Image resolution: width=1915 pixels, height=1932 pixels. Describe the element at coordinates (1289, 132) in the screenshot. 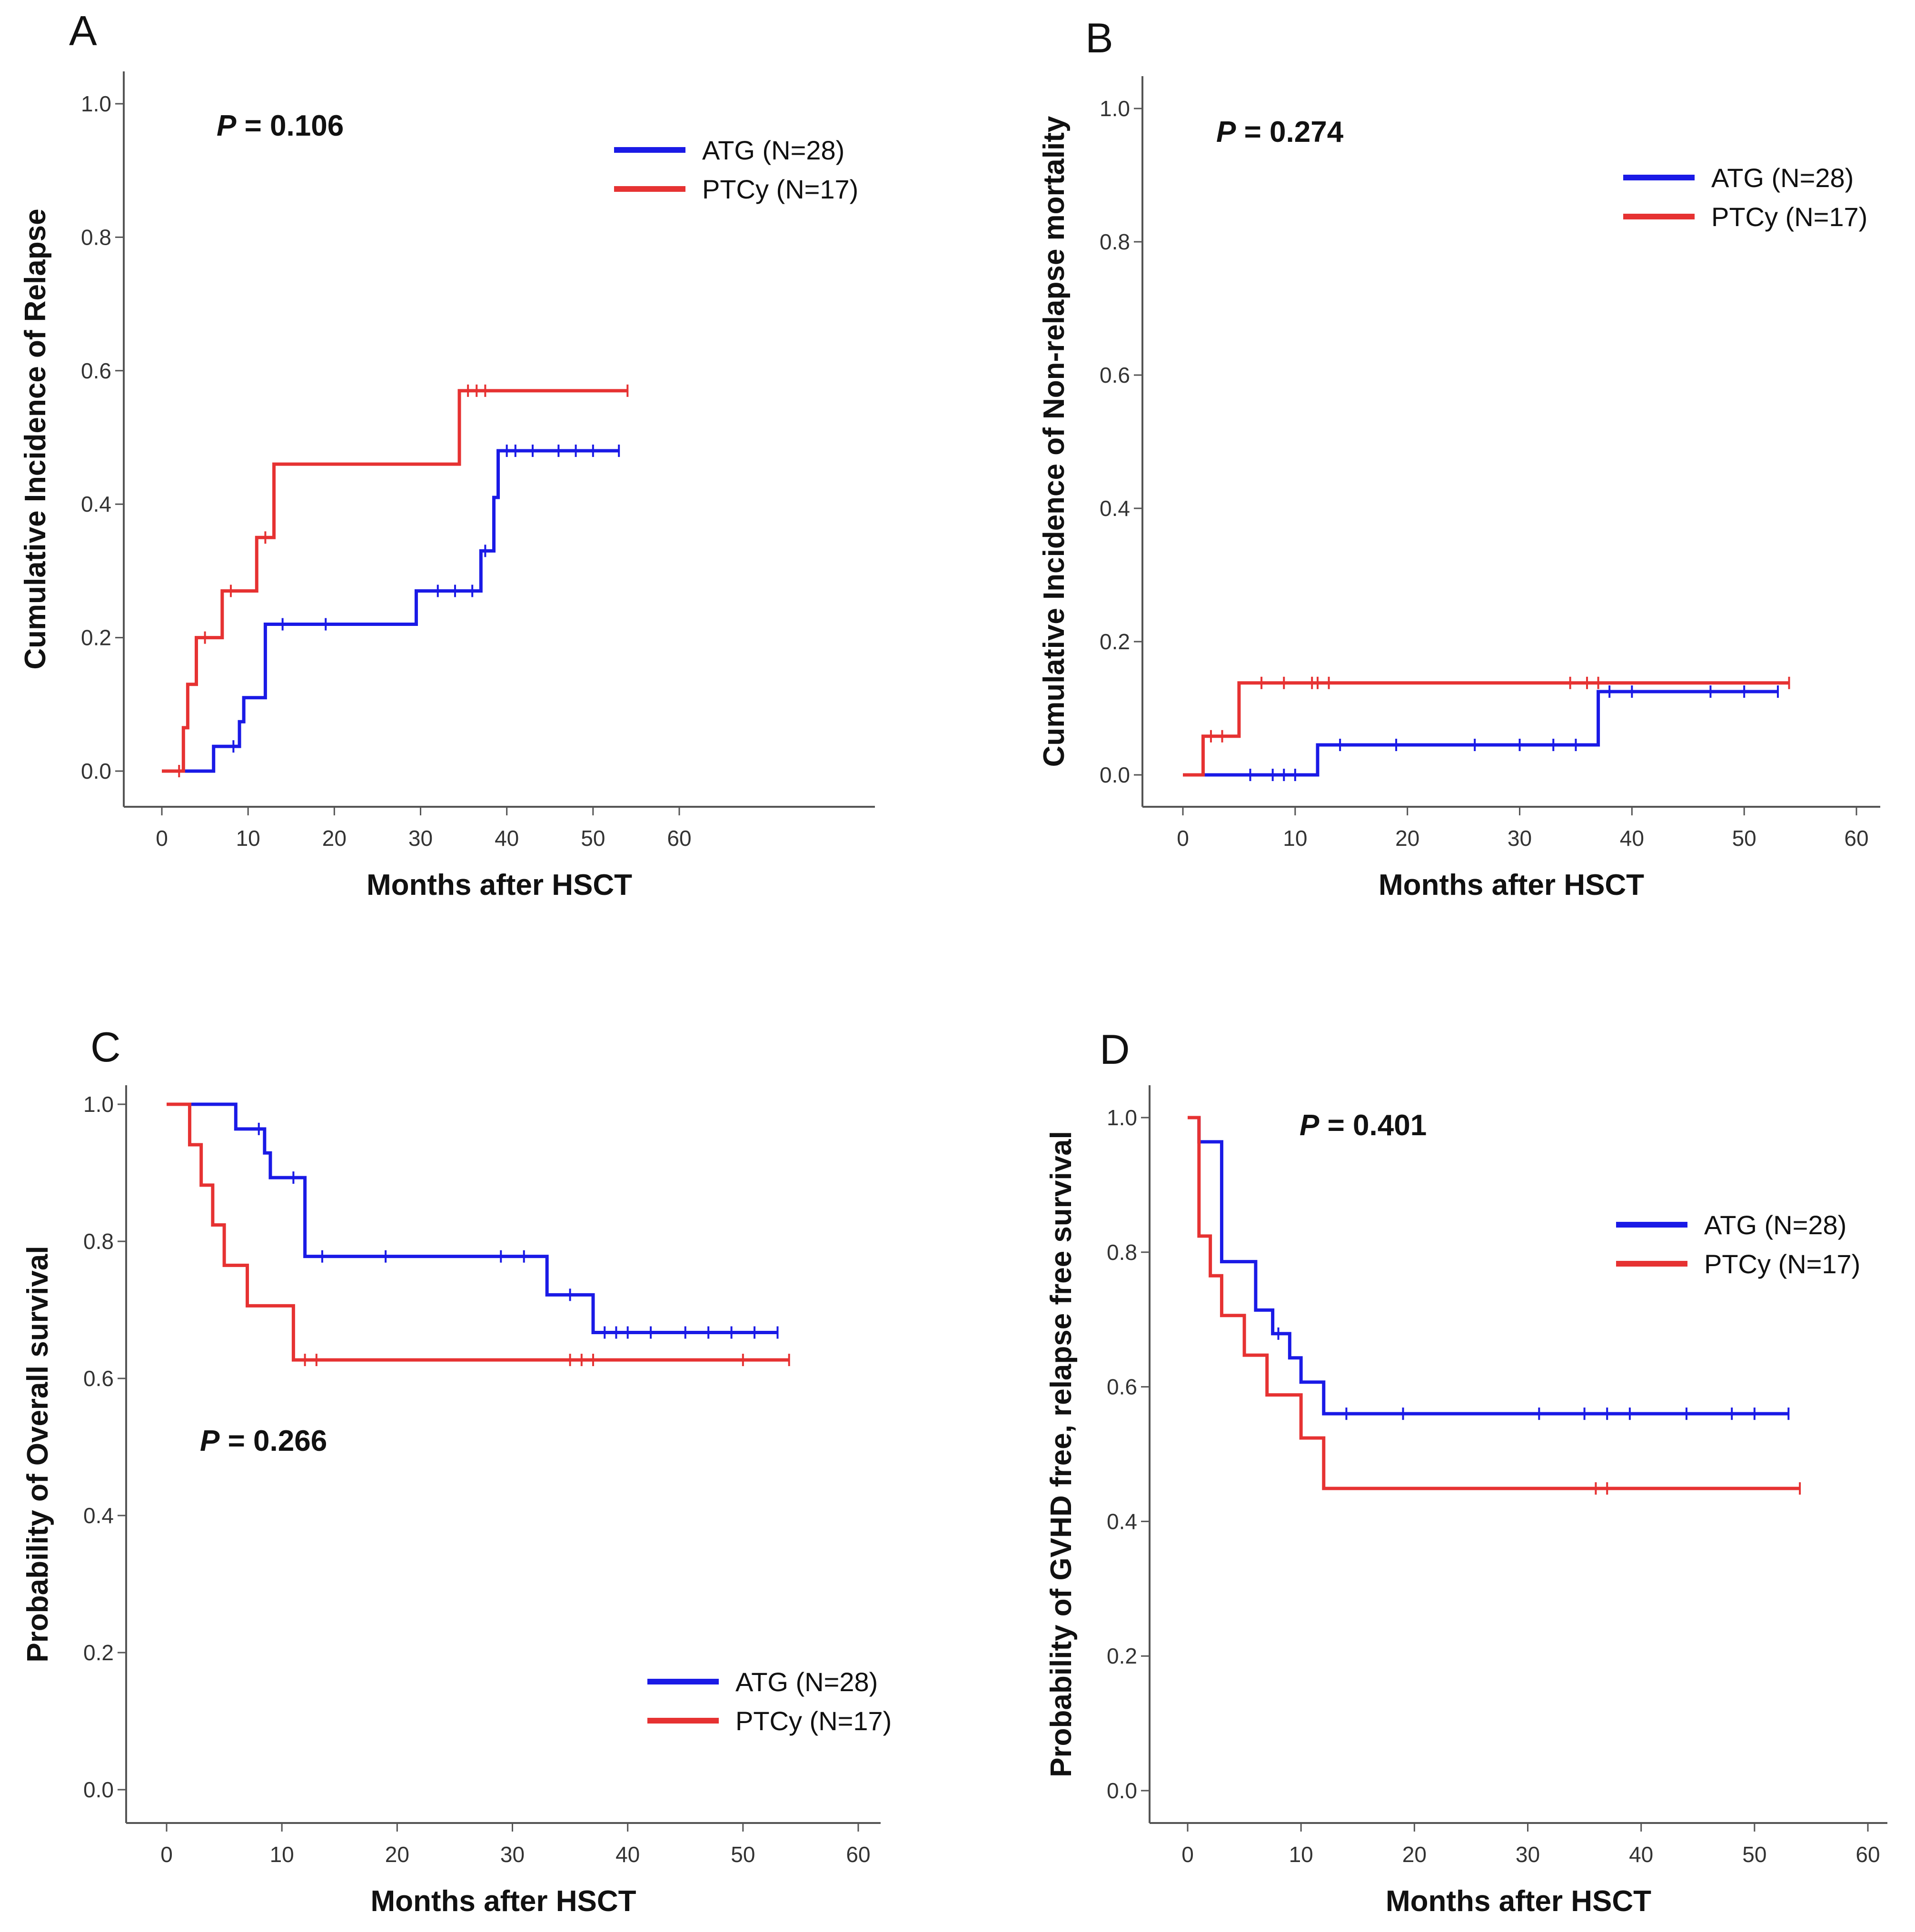

I see `p-value: = 0.274` at that location.